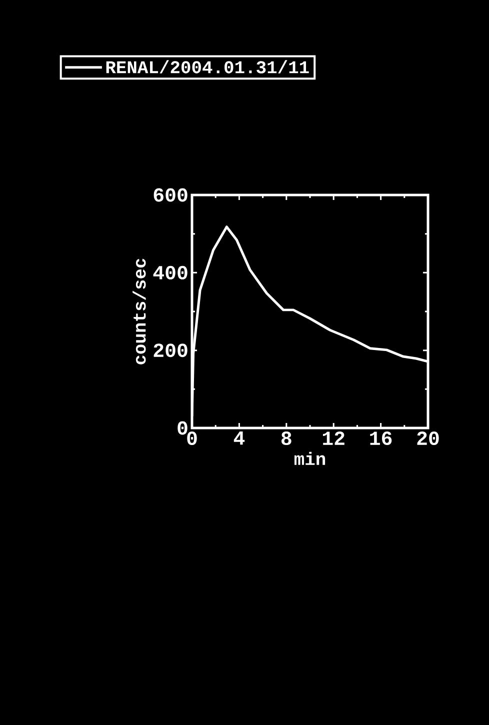 Image resolution: width=489 pixels, height=725 pixels. Describe the element at coordinates (139, 311) in the screenshot. I see `y-axis-title: counts/sec` at that location.